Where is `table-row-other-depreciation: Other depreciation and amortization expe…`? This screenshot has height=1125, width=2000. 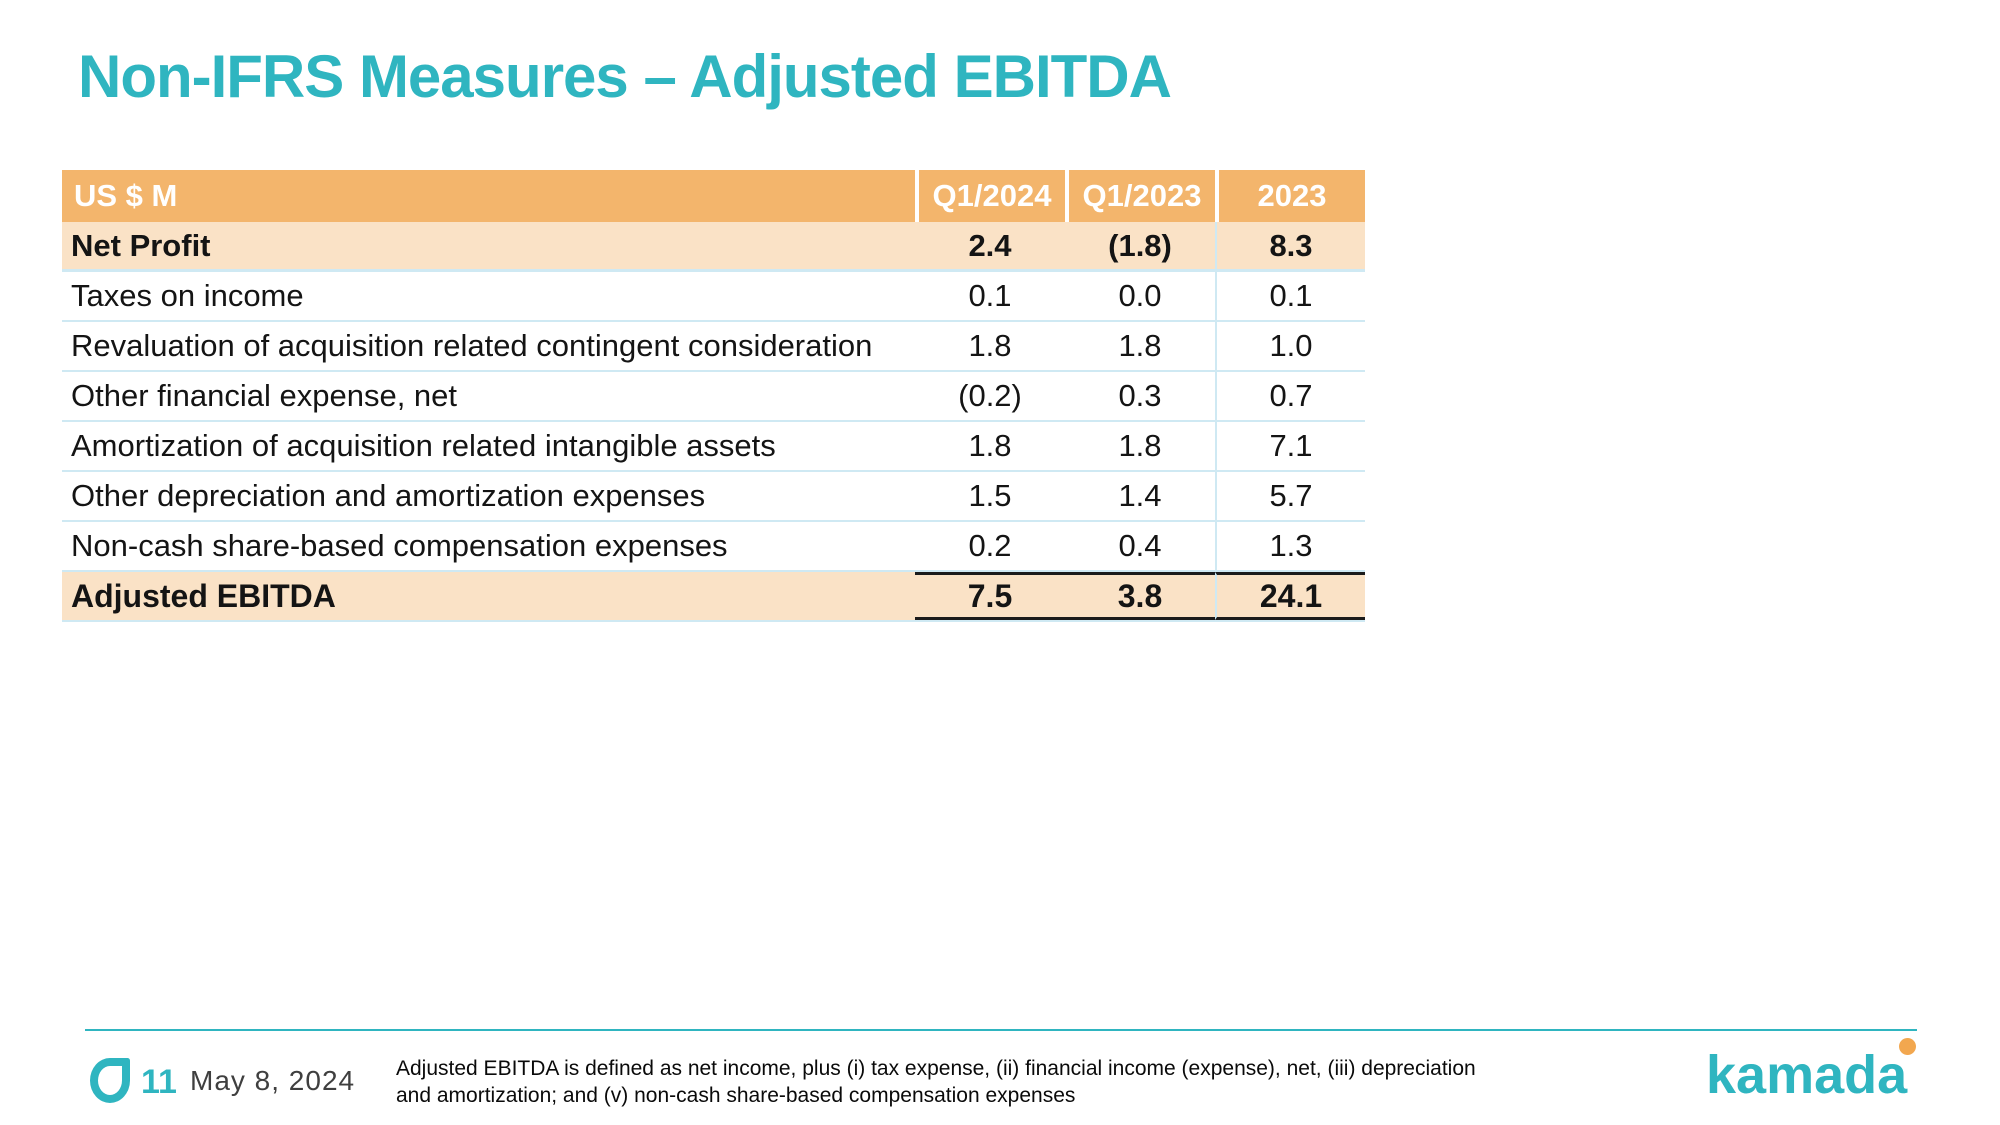
table-row-other-depreciation: Other depreciation and amortization expe… is located at coordinates (713, 497).